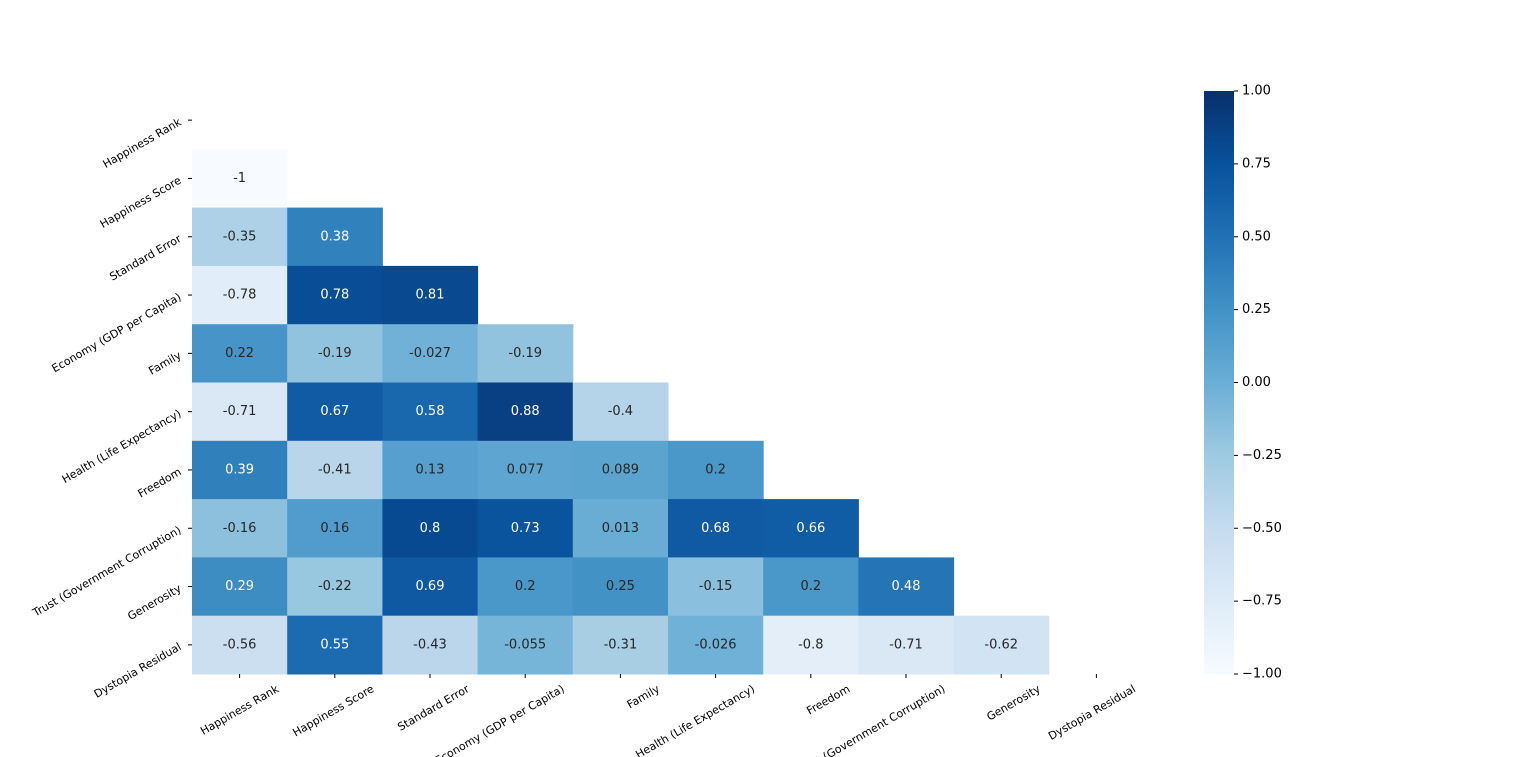 The height and width of the screenshot is (757, 1536). What do you see at coordinates (1256, 382) in the screenshot?
I see `colorbar-tick-label: 0.00` at bounding box center [1256, 382].